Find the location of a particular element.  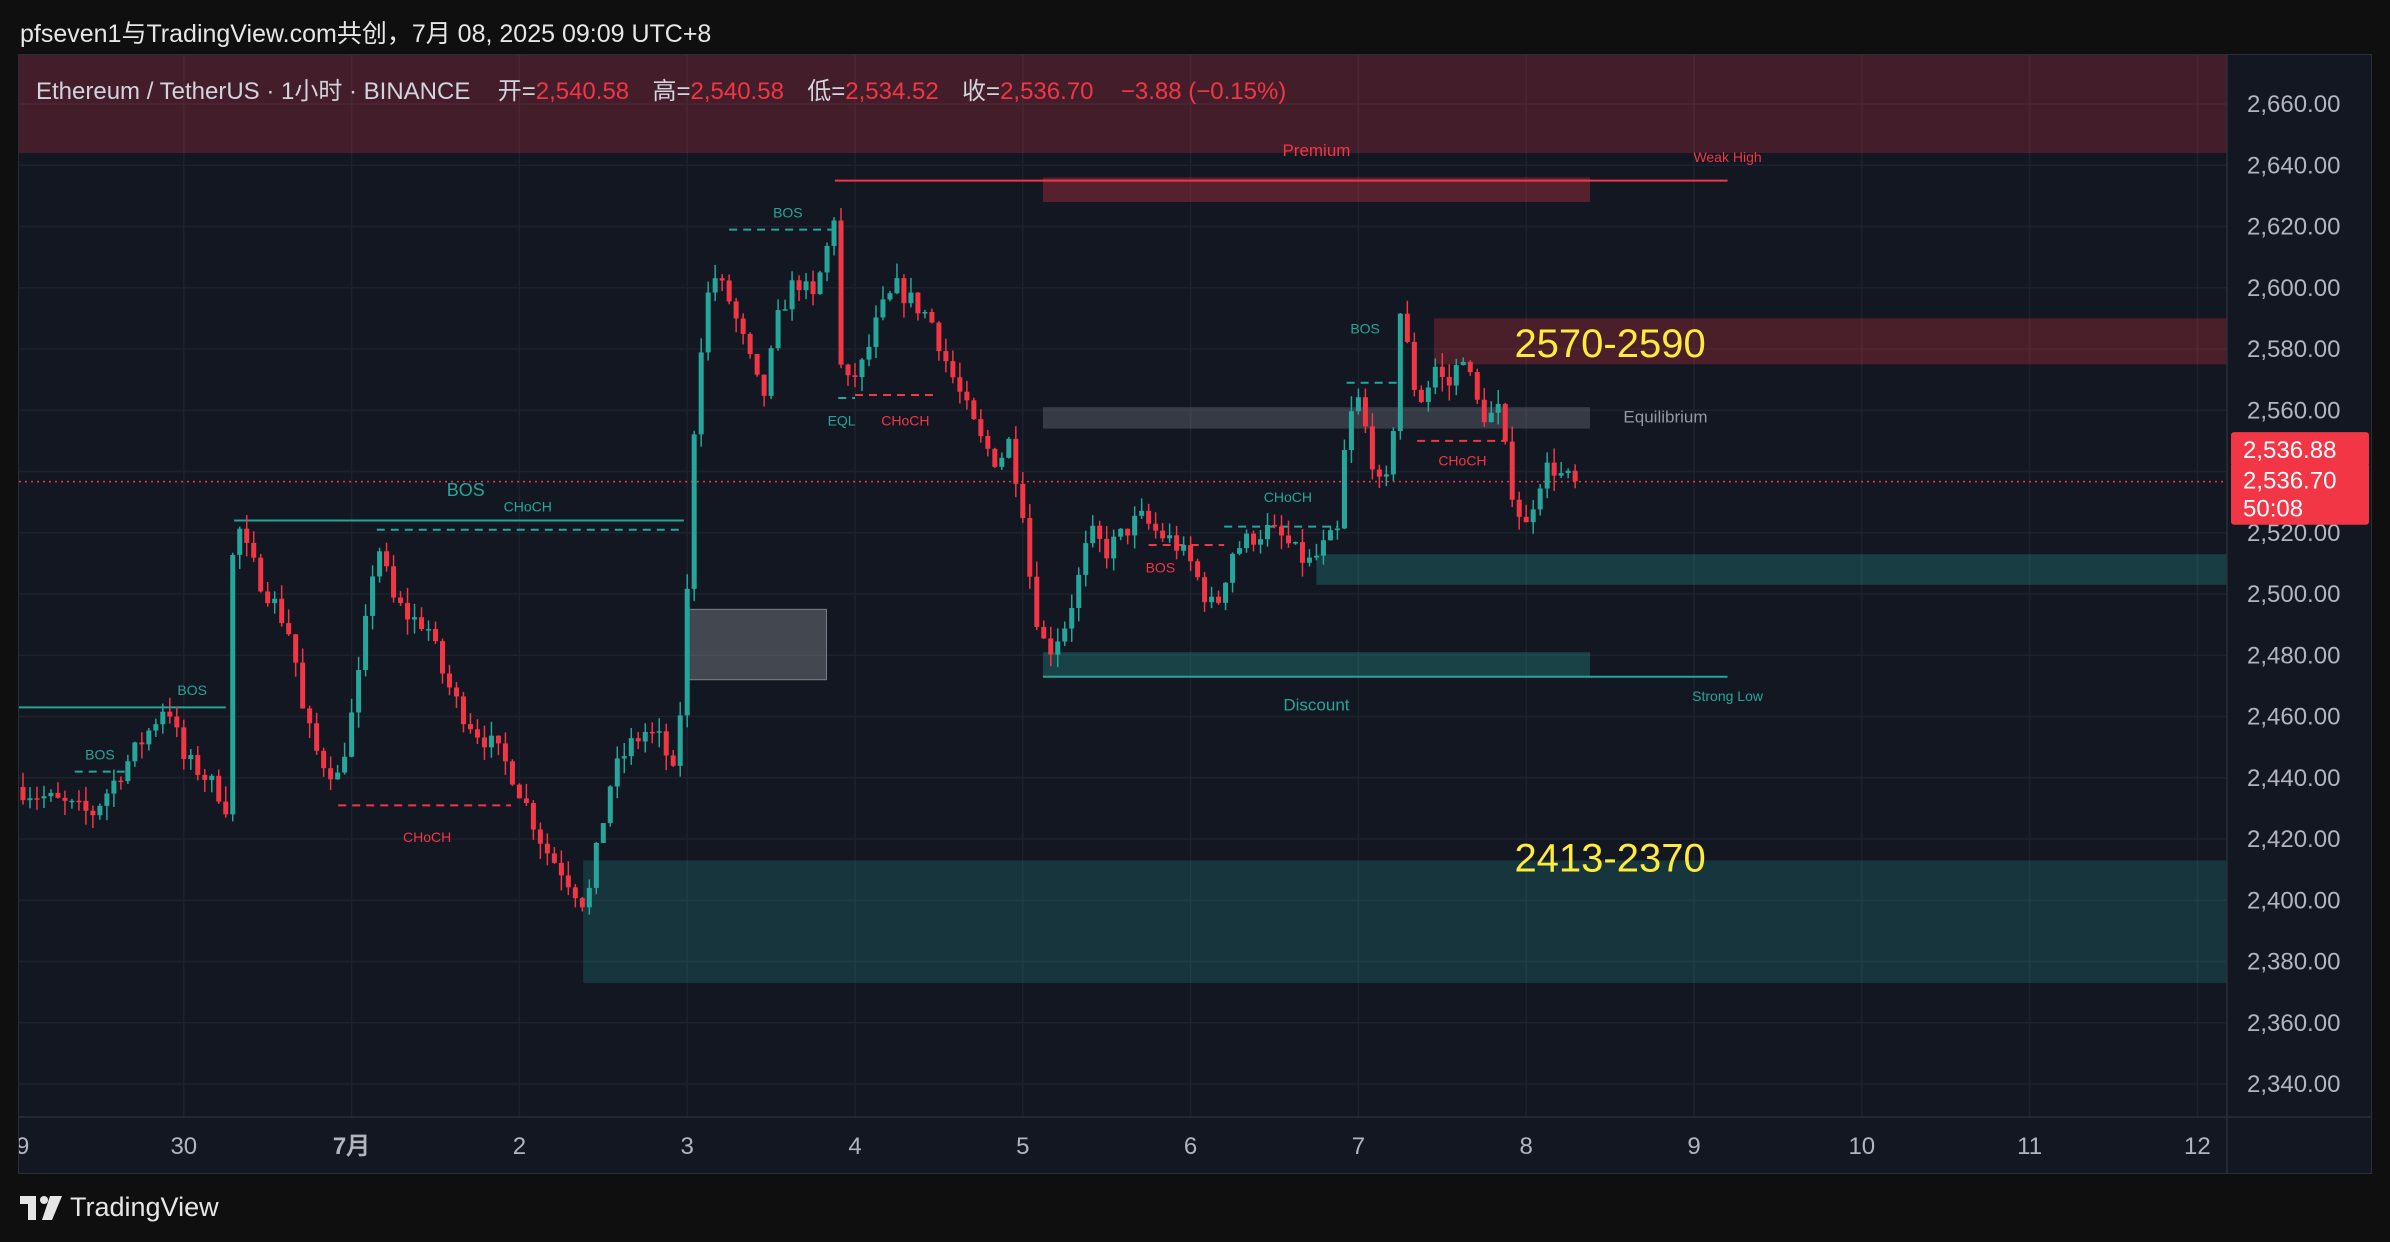

price-tick-label: 2,580.00 is located at coordinates (2293, 349).